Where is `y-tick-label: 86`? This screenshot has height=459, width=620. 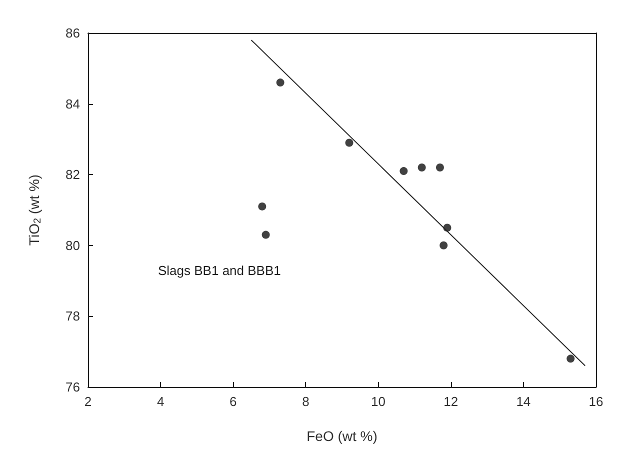 y-tick-label: 86 is located at coordinates (73, 33).